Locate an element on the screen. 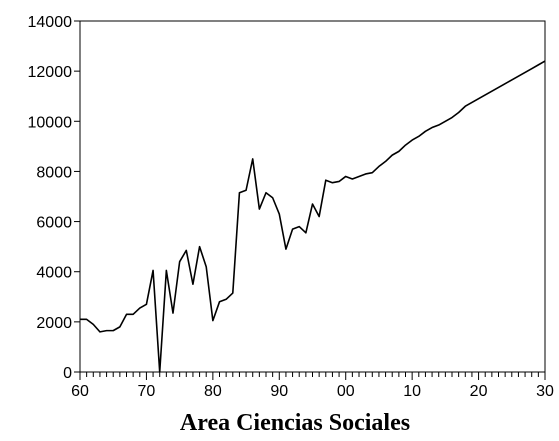  y-tick-label: 6000 is located at coordinates (54, 223).